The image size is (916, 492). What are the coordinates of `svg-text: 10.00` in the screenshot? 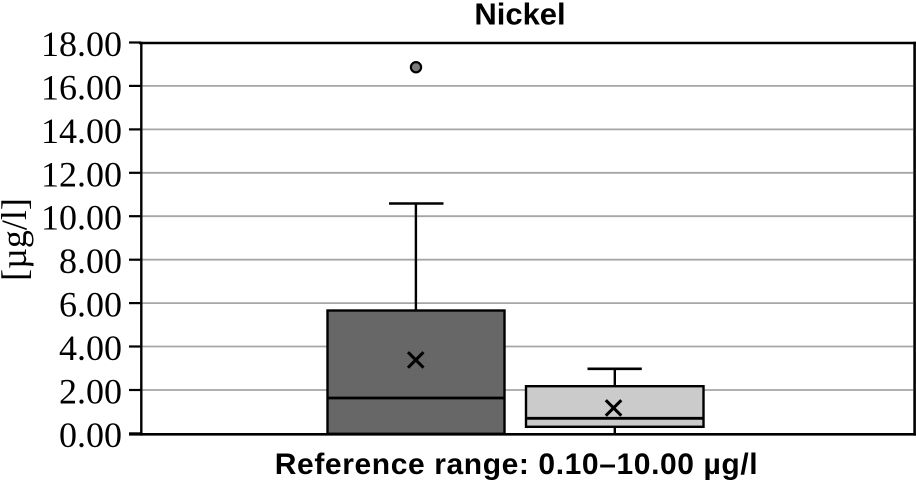 It's located at (81, 218).